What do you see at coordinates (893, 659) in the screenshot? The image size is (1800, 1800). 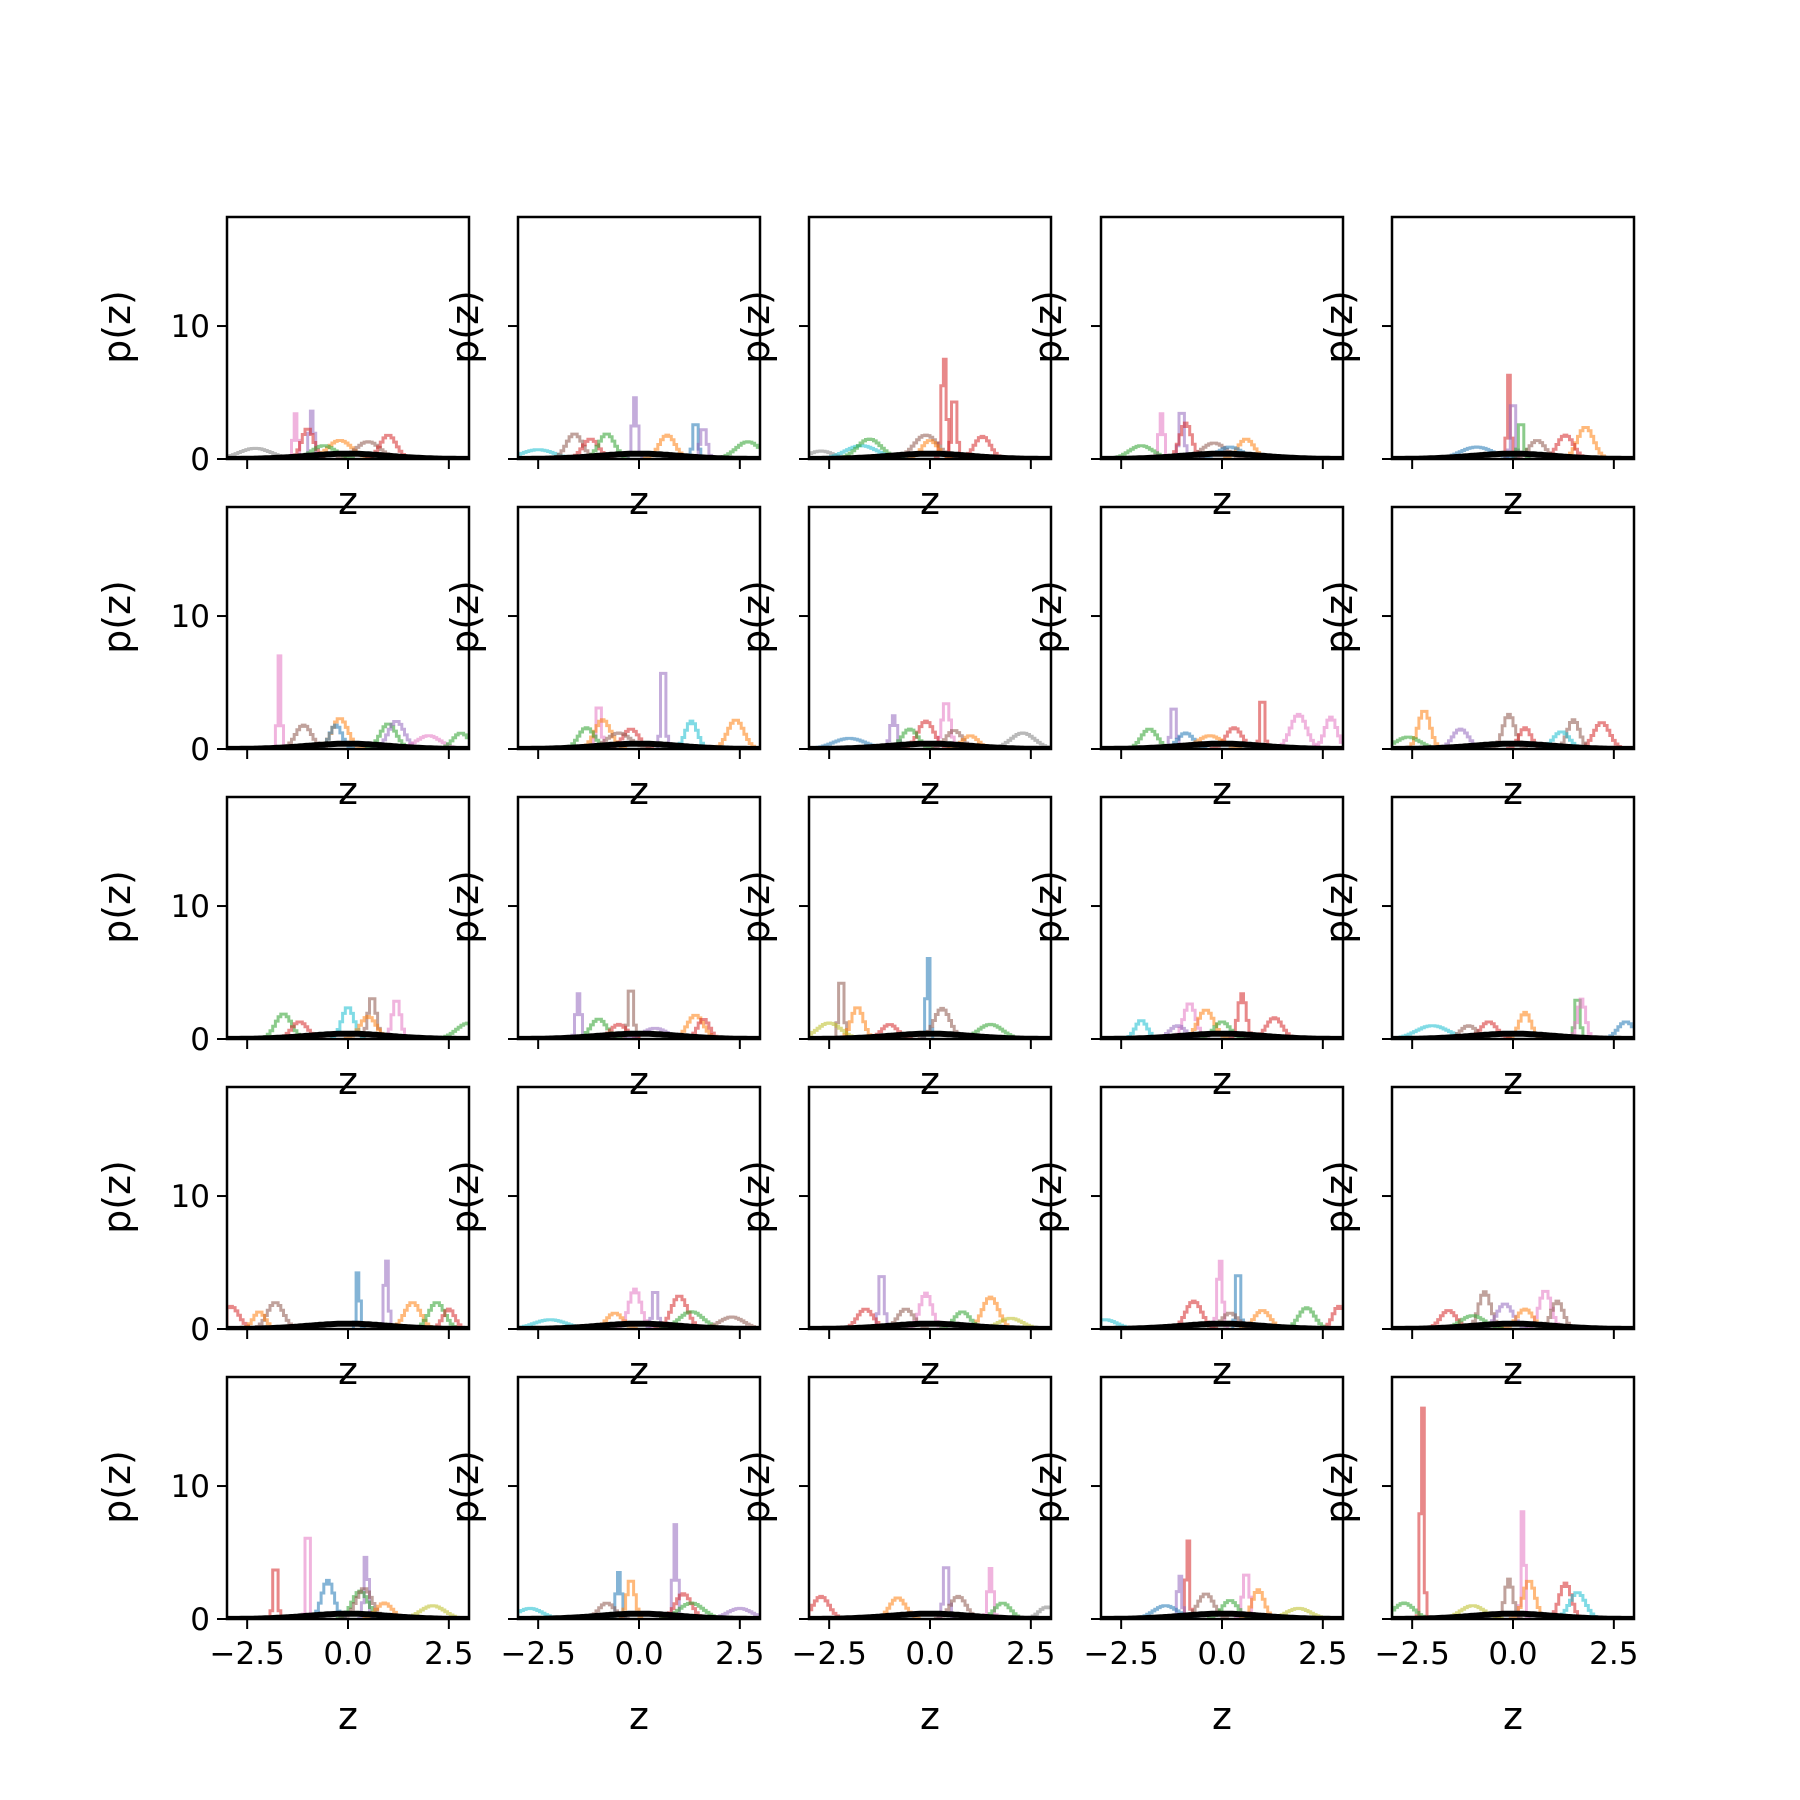 I see `subplot-r2-c3: z p(z)` at bounding box center [893, 659].